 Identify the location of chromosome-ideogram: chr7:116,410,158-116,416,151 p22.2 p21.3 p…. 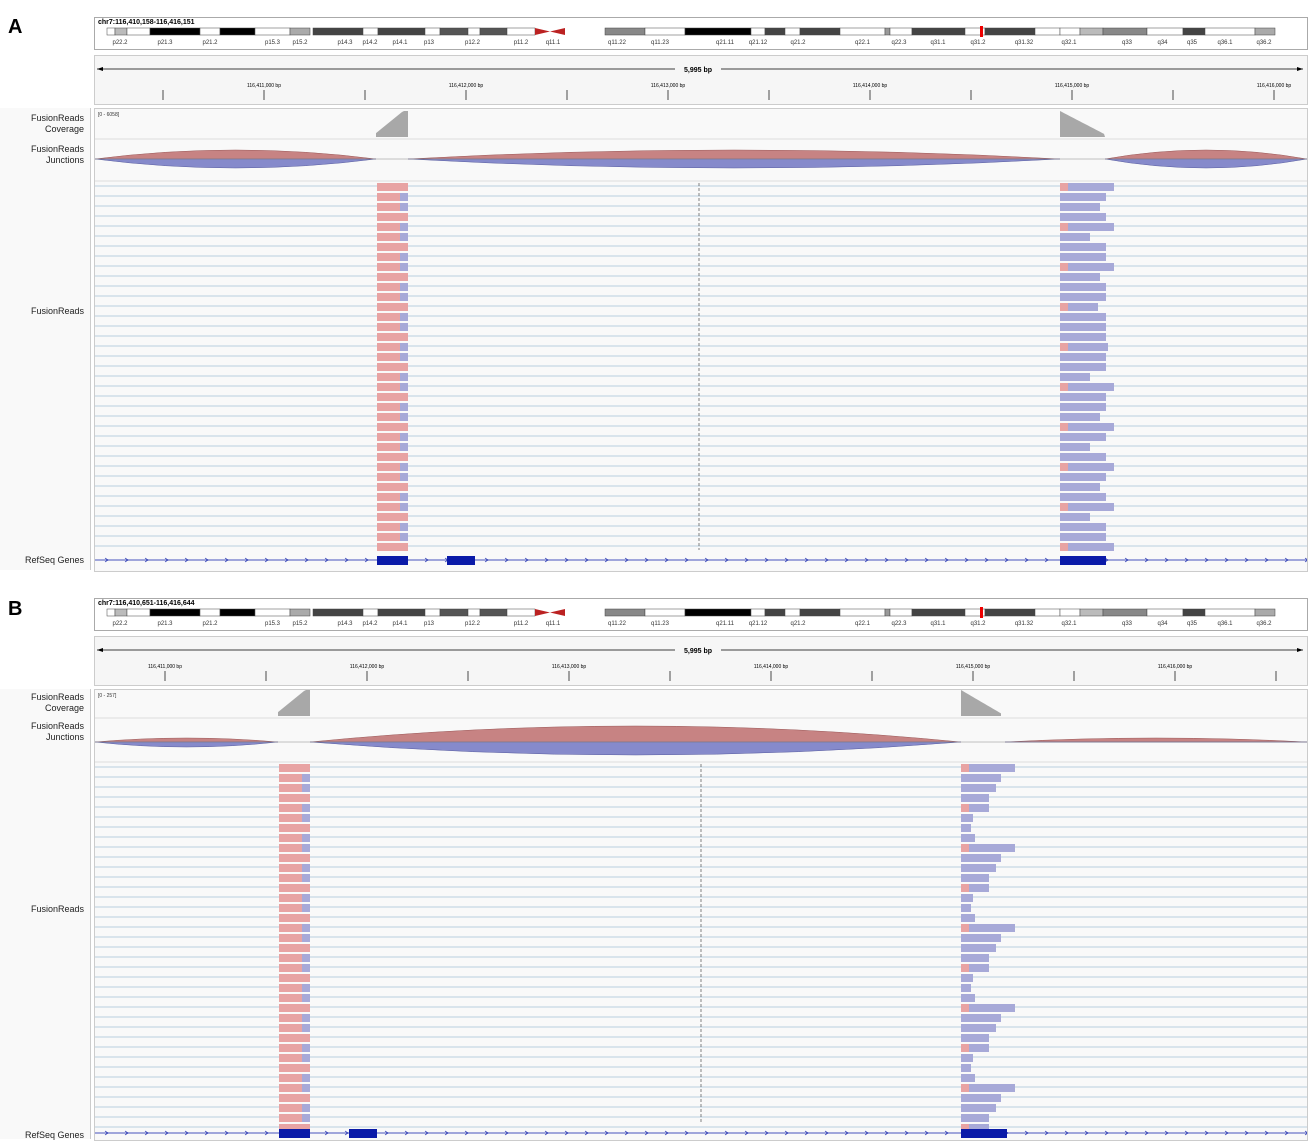
(701, 33).